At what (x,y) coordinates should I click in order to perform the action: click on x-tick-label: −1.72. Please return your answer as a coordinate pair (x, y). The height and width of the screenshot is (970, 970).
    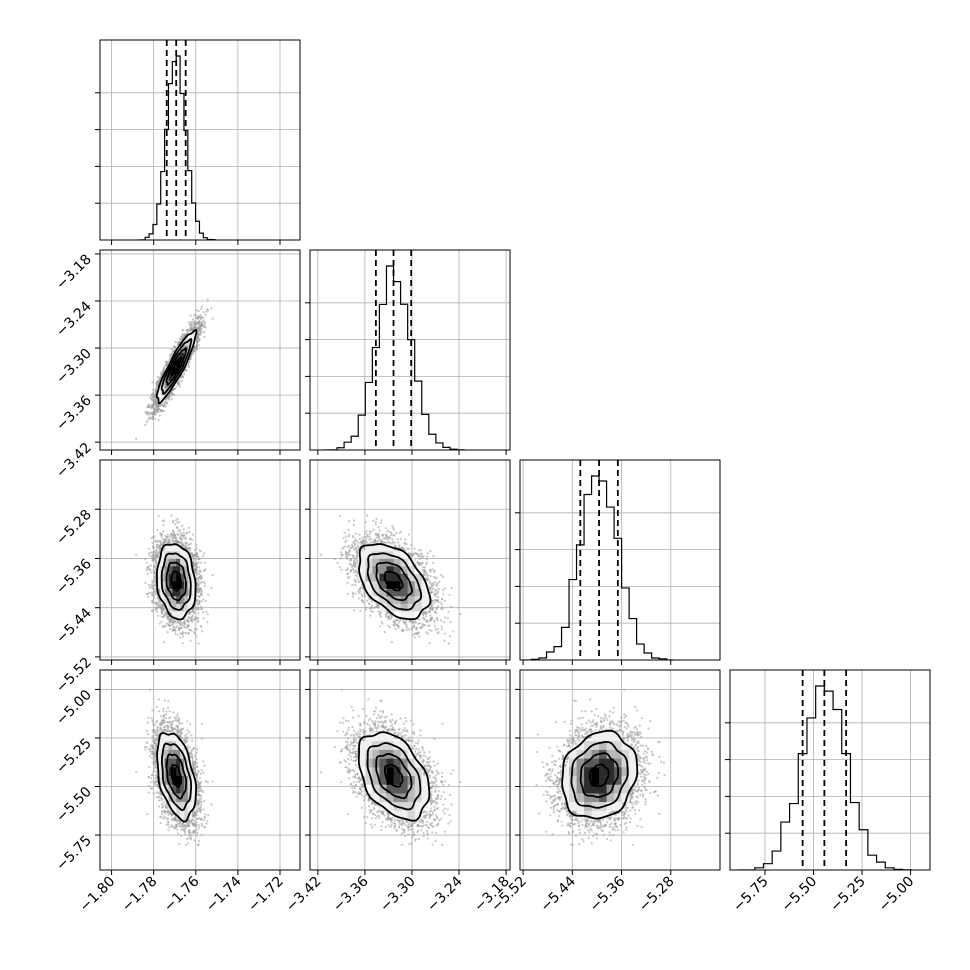
    Looking at the image, I should click on (266, 895).